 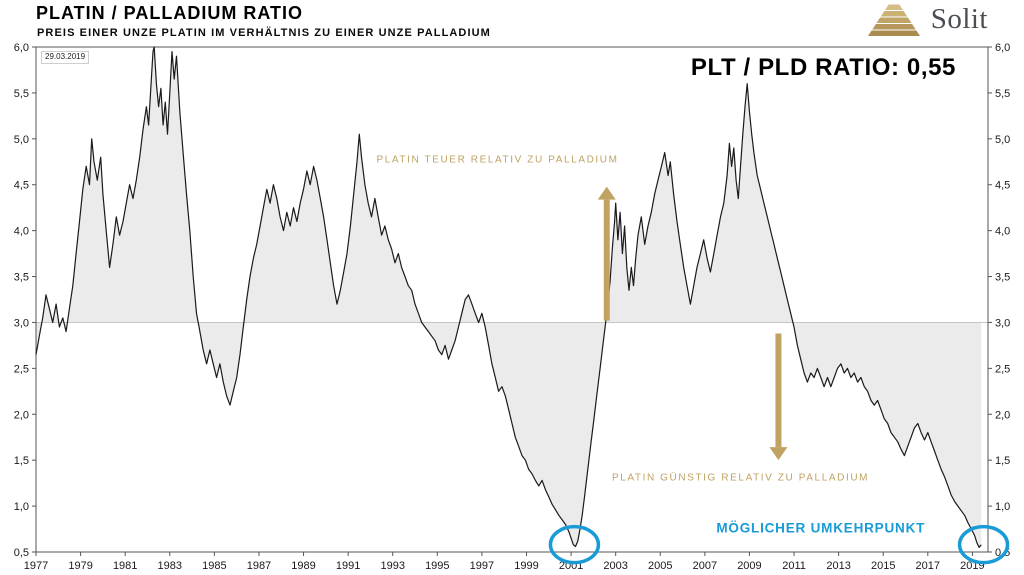 What do you see at coordinates (838, 566) in the screenshot?
I see `x-axis-label: 2013` at bounding box center [838, 566].